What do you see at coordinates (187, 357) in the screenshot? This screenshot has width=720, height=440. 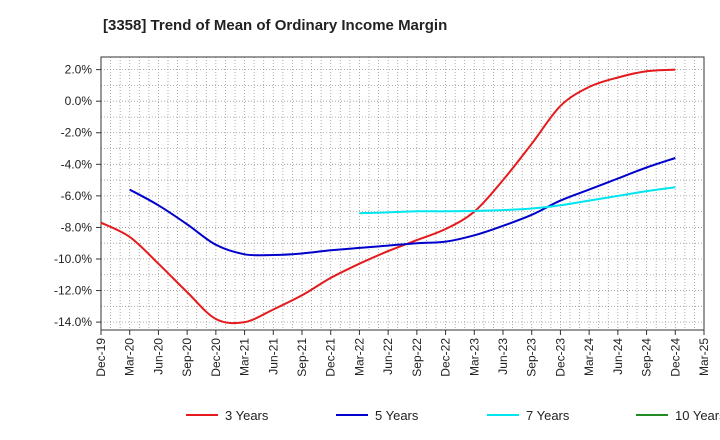 I see `x-tick-label: Sep-20` at bounding box center [187, 357].